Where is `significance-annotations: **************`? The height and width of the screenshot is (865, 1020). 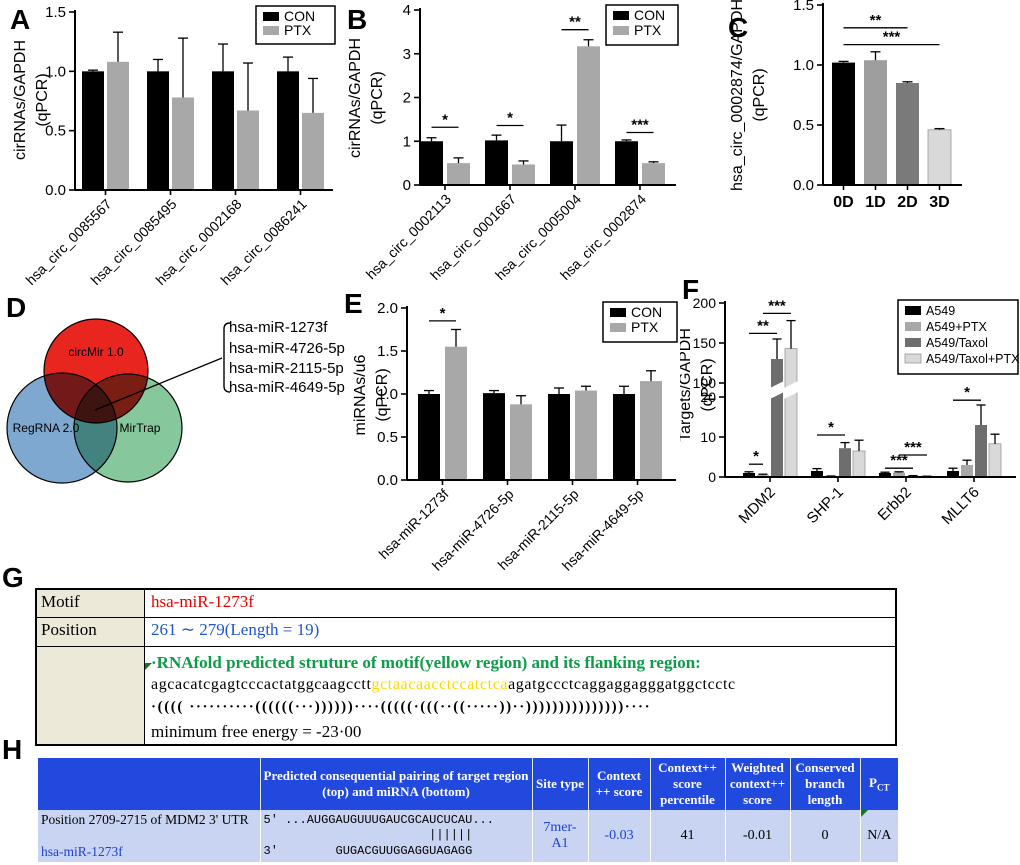
significance-annotations: ************** is located at coordinates (865, 383).